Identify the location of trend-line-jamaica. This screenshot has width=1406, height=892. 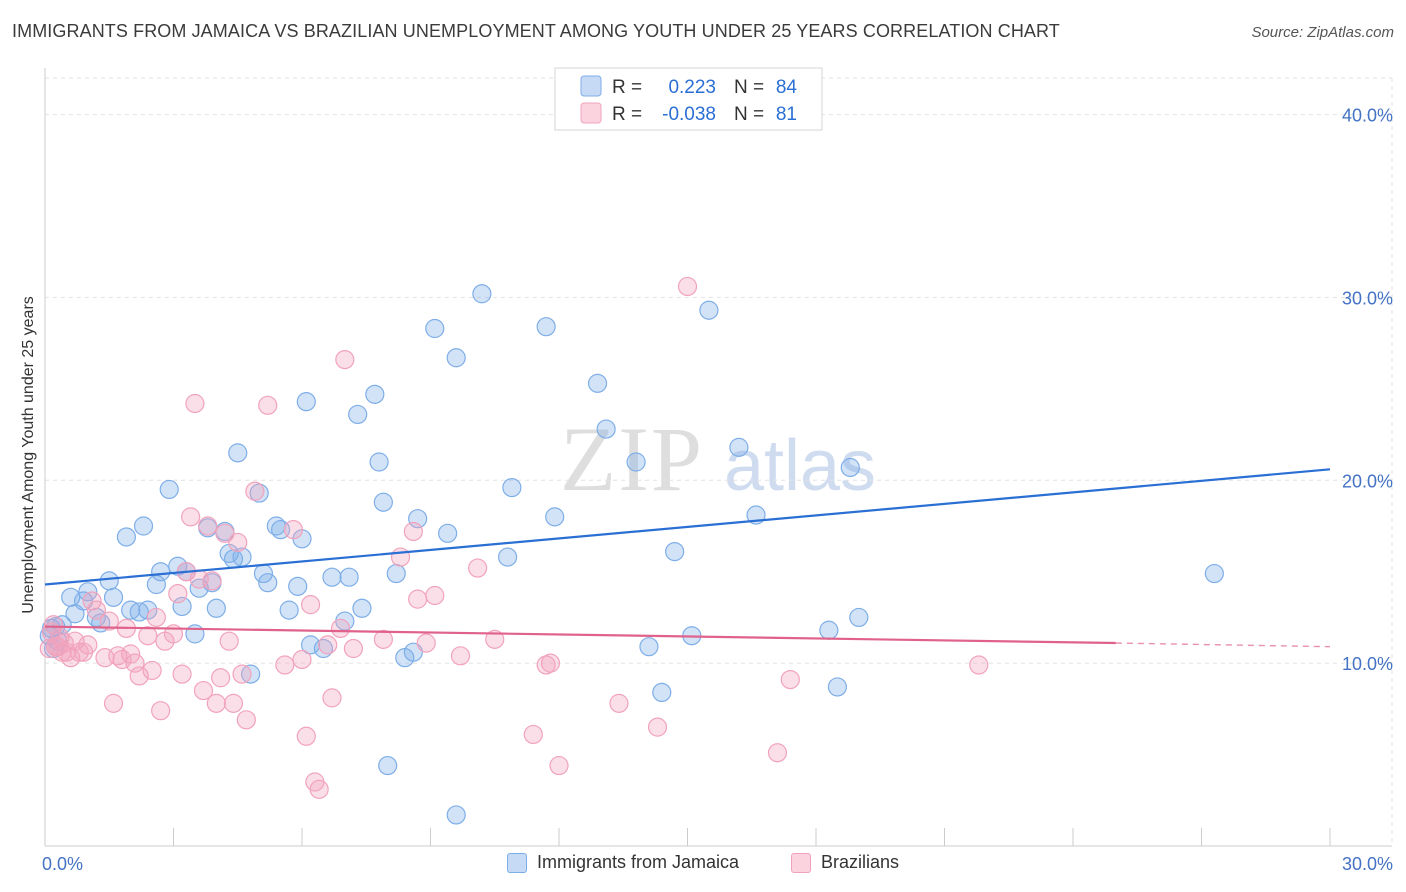
(687, 527).